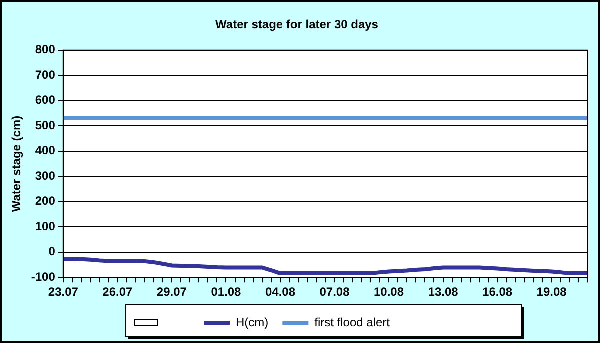  Describe the element at coordinates (52, 251) in the screenshot. I see `y-tick-label: 0` at that location.